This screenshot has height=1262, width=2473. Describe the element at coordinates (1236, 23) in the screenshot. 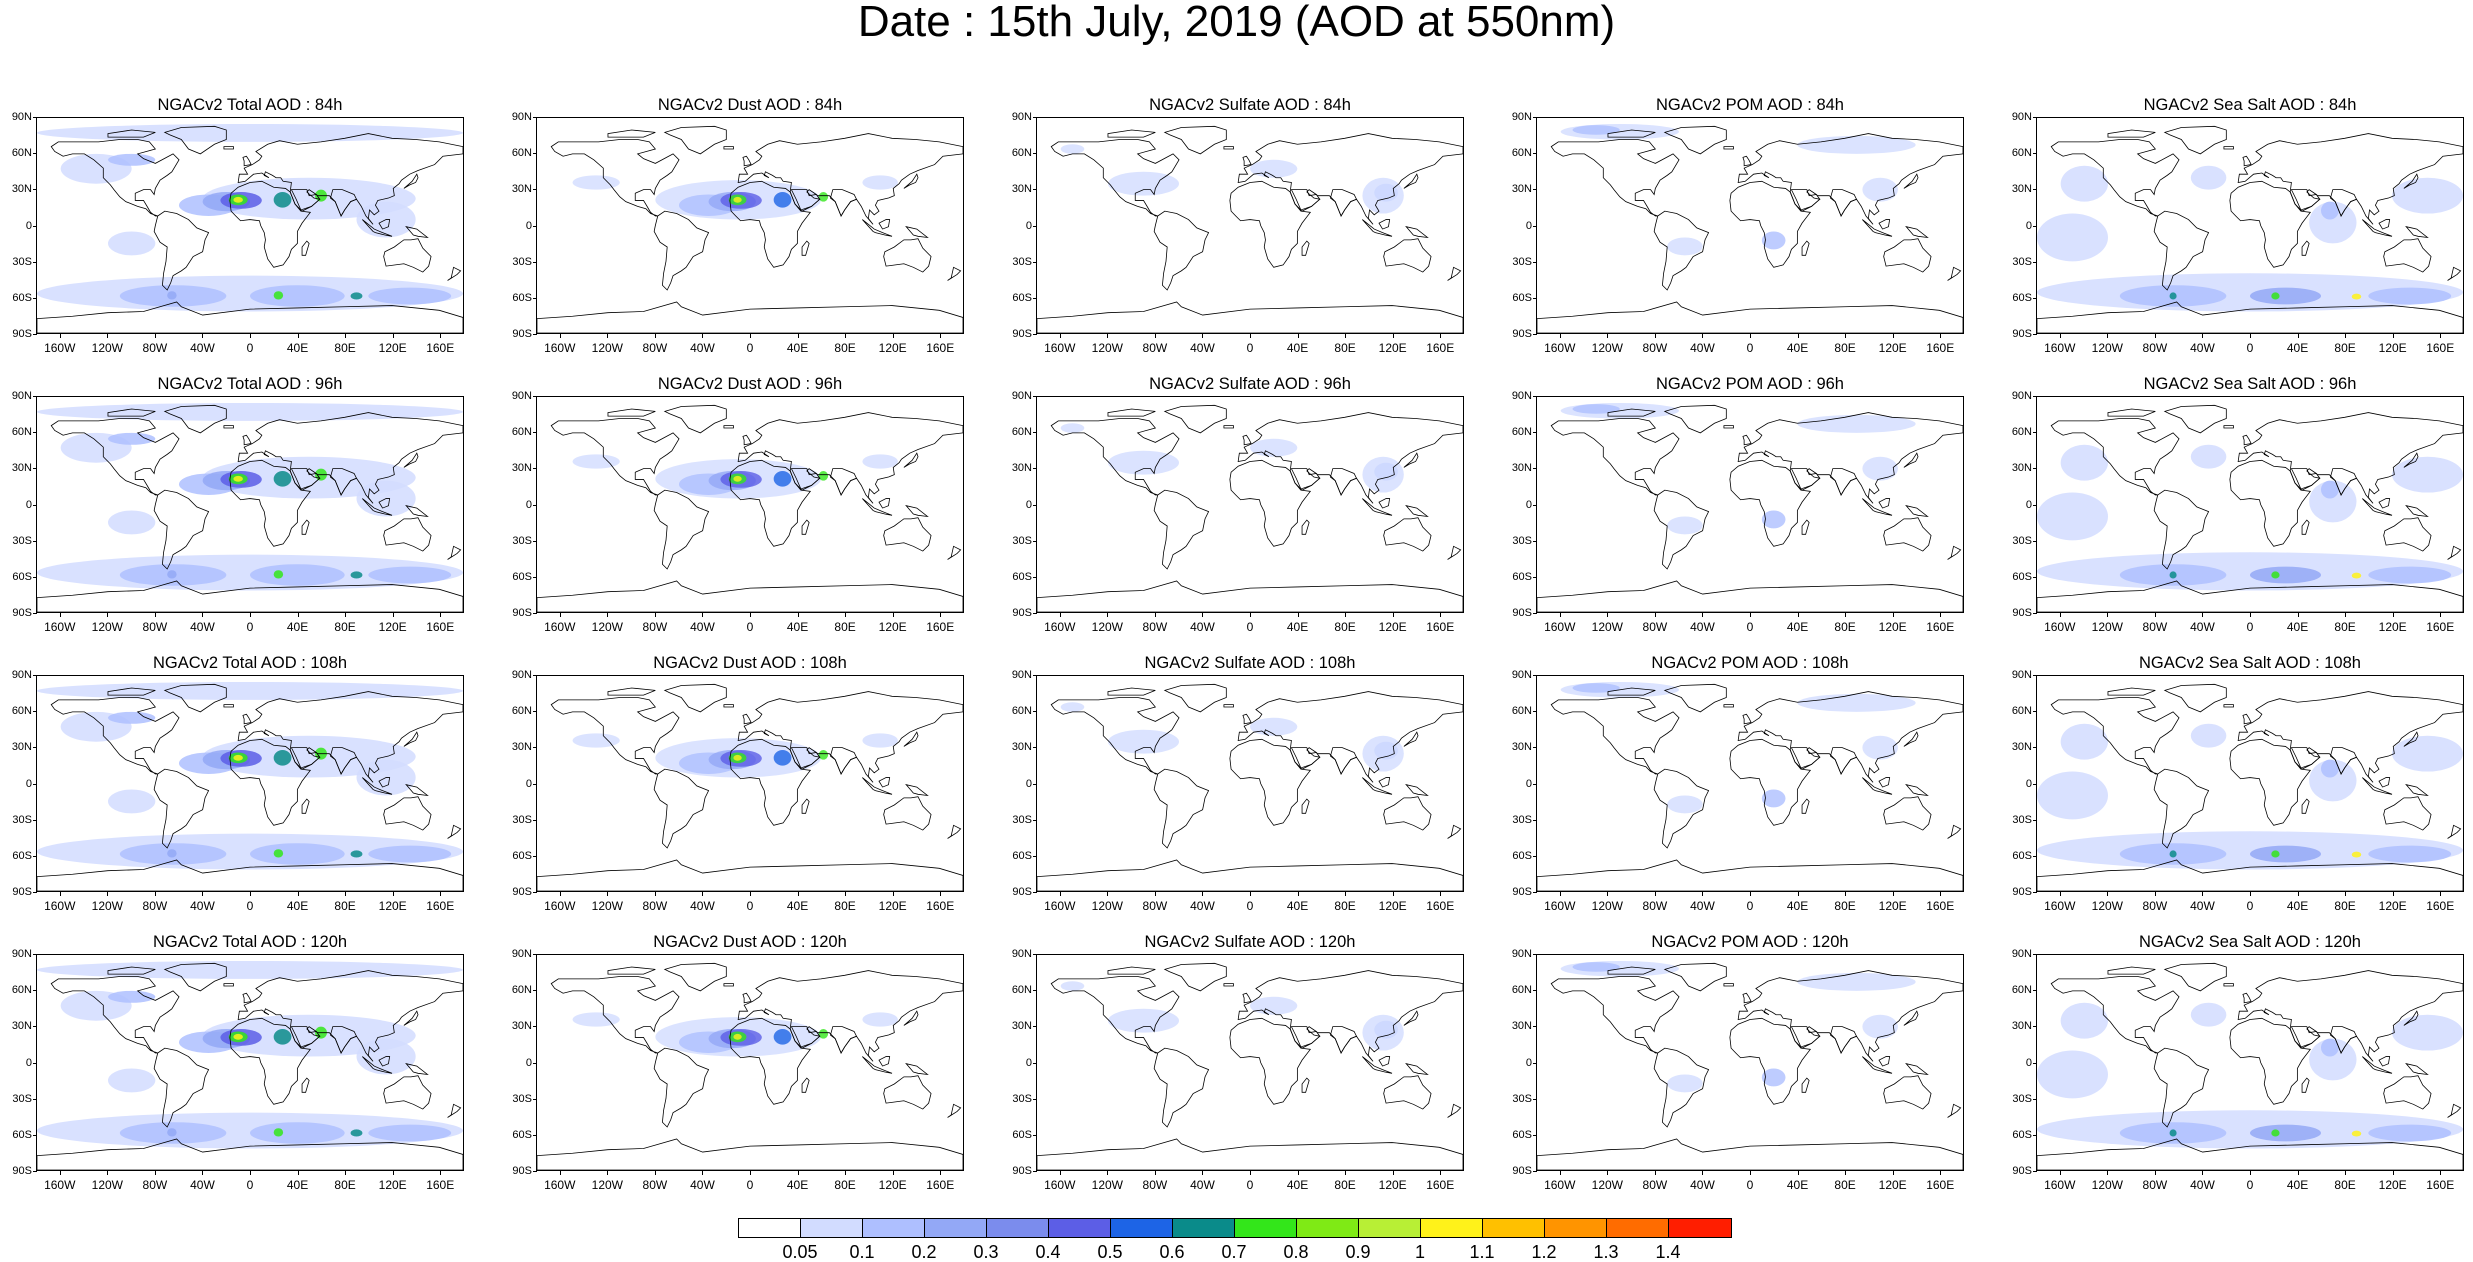

I see `page-title: Date : 15th July, 2019 (AOD at 550nm)` at that location.